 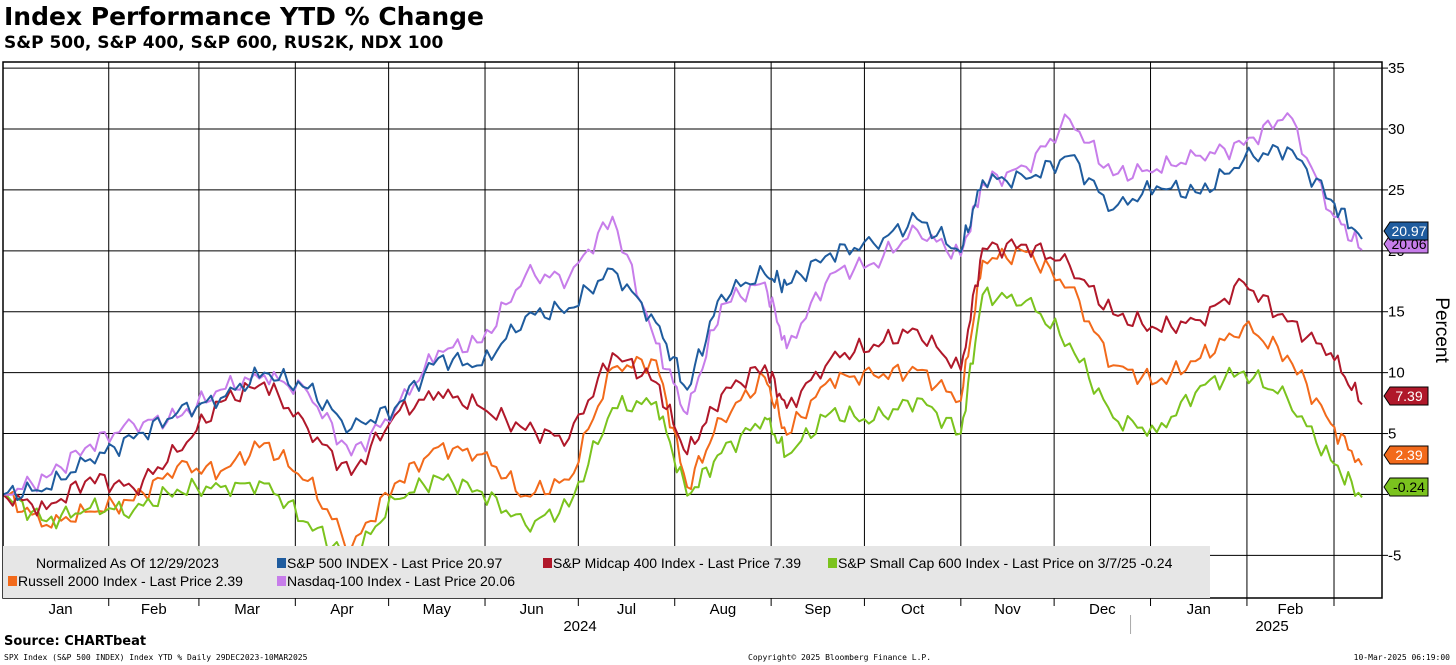 I want to click on x-tick-label: Sep, so click(x=817, y=609).